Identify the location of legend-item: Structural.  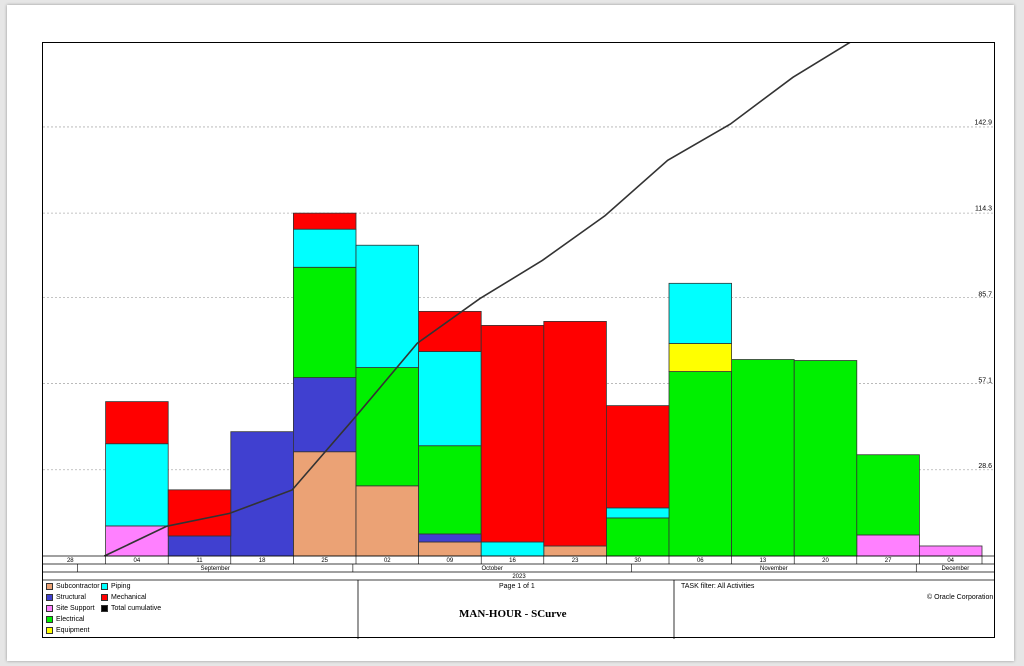
(66, 597).